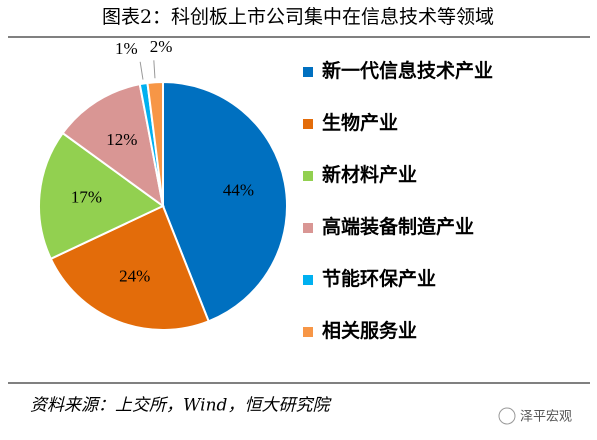  I want to click on watermark: 泽平宏观, so click(546, 417).